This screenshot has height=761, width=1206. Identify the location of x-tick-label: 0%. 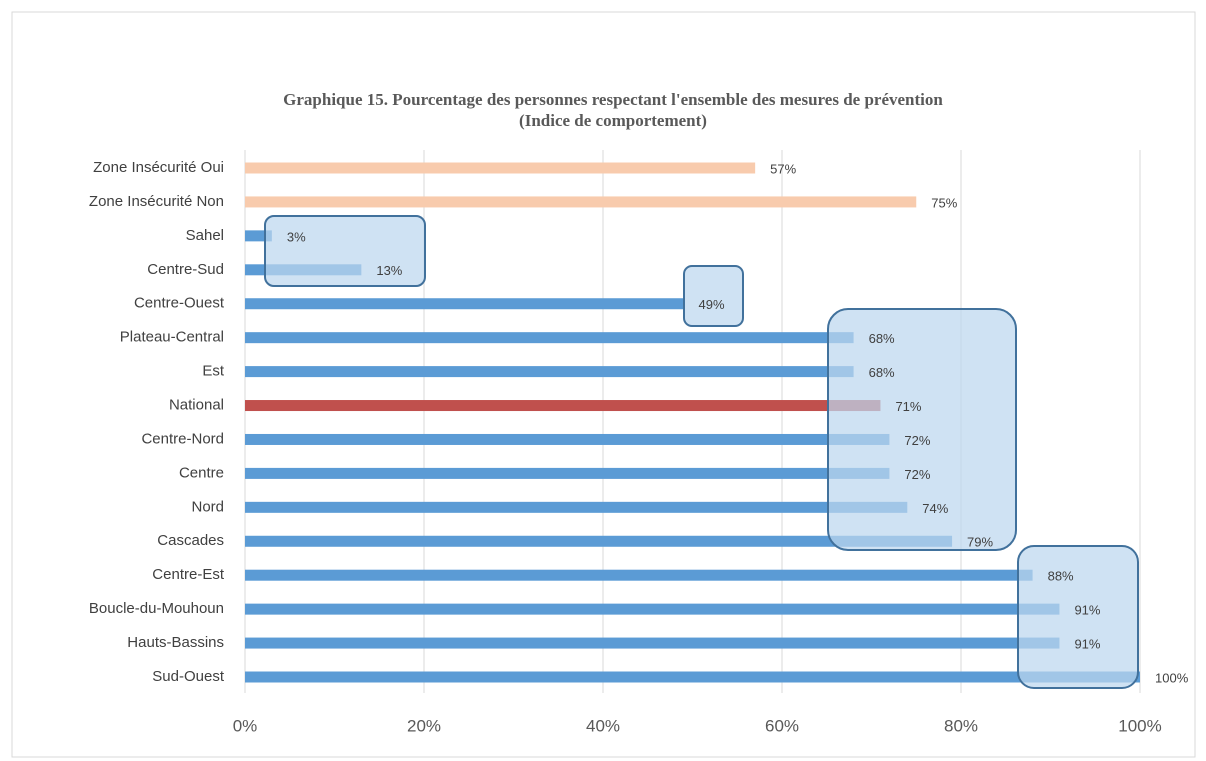
(245, 725).